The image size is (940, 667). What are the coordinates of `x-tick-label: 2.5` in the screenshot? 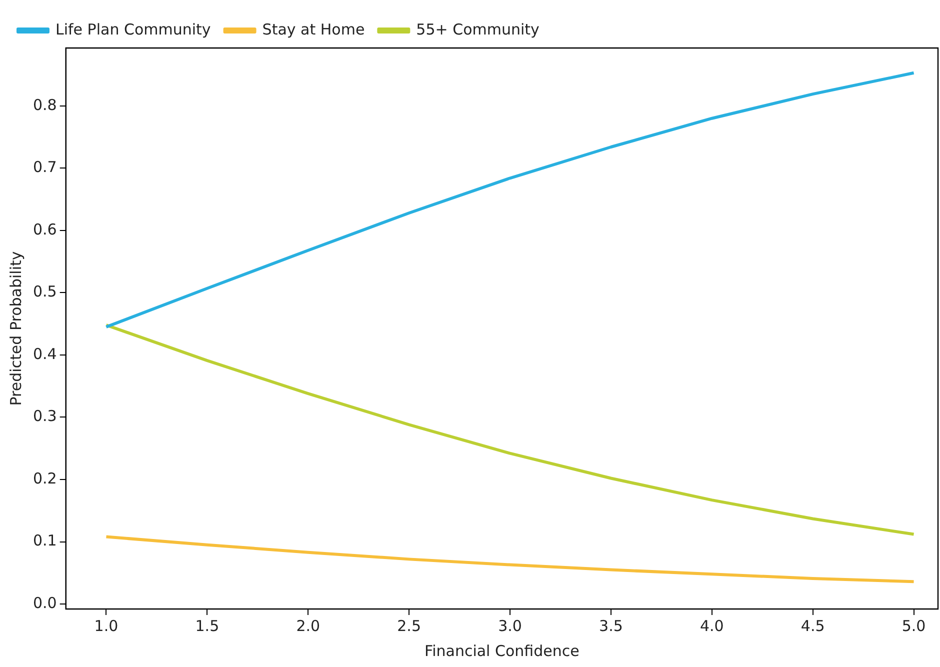 It's located at (409, 625).